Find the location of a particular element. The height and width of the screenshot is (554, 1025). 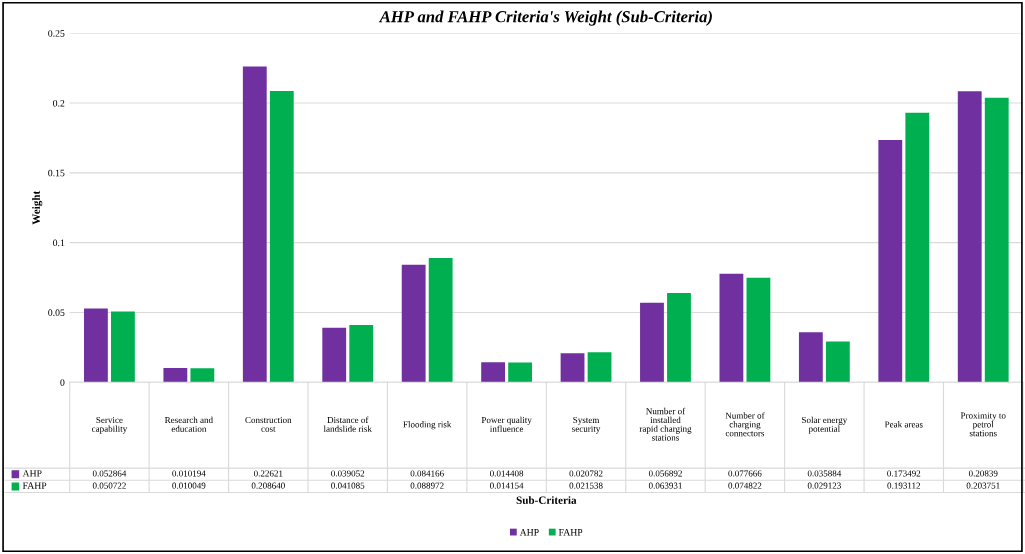

data-label: 0.084166 is located at coordinates (427, 473).